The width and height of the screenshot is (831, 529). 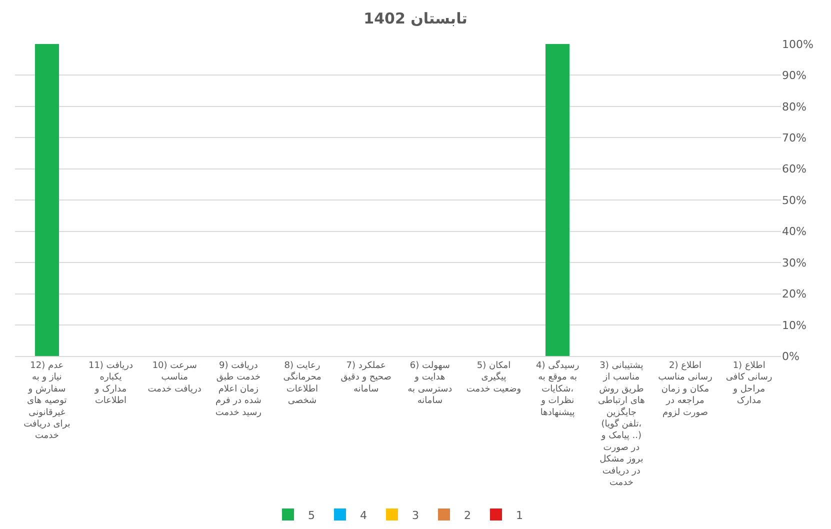 I want to click on x-tick-label: 1) اطلاع رسانی کافی مراحل و مدارک, so click(x=749, y=383).